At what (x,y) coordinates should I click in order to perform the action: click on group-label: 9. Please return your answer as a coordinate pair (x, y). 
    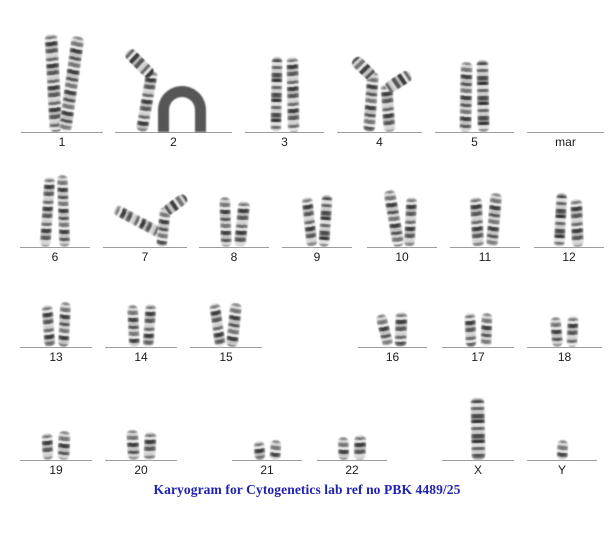
    Looking at the image, I should click on (317, 257).